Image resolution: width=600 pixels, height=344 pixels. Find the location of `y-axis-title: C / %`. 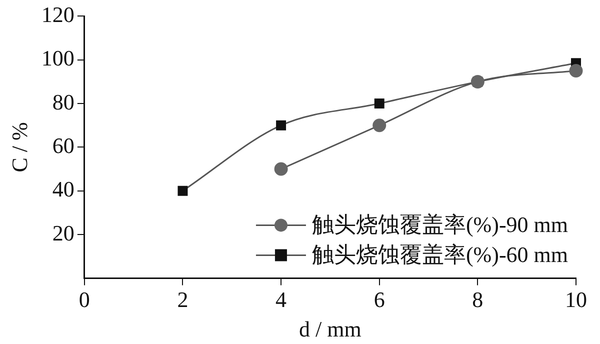

y-axis-title: C / % is located at coordinates (19, 147).